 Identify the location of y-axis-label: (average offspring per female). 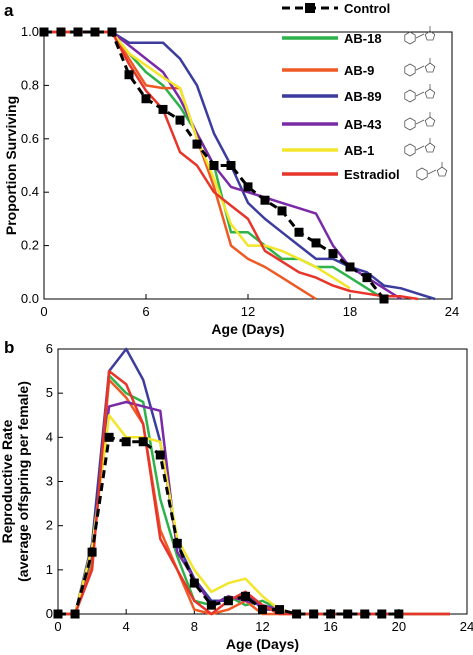
(23, 481).